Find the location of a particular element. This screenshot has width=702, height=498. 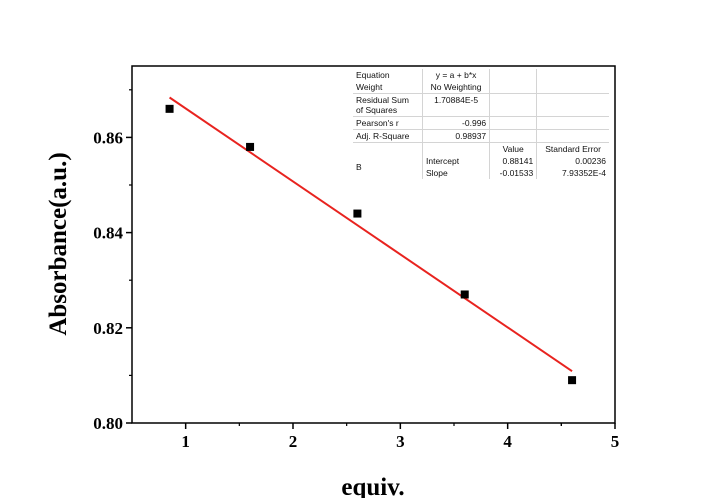

y-axis-ticks: 0.80 0.82 0.84 0.86 is located at coordinates (112, 261).